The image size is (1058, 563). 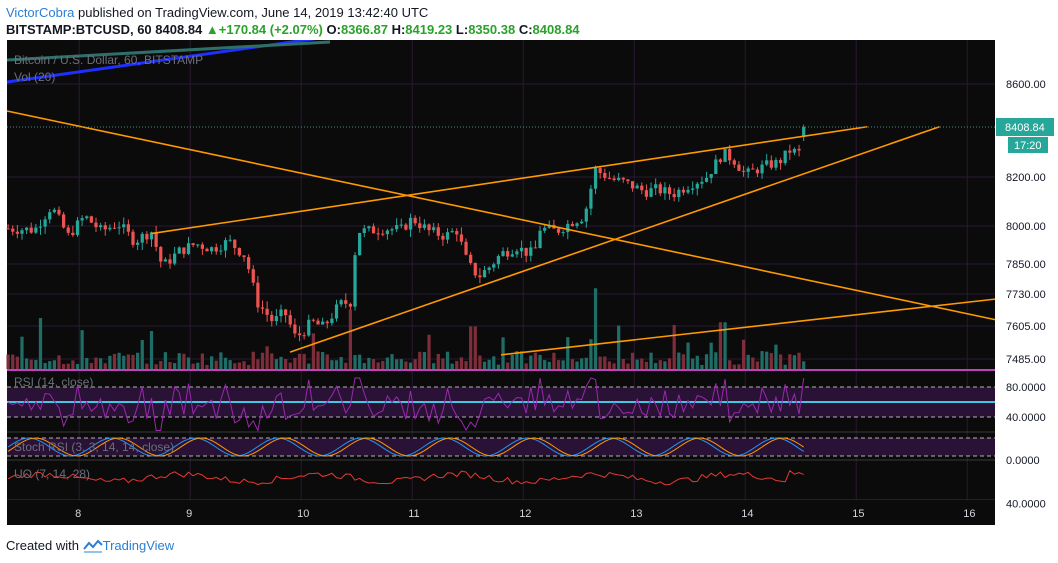 I want to click on uo-line, so click(x=405, y=477).